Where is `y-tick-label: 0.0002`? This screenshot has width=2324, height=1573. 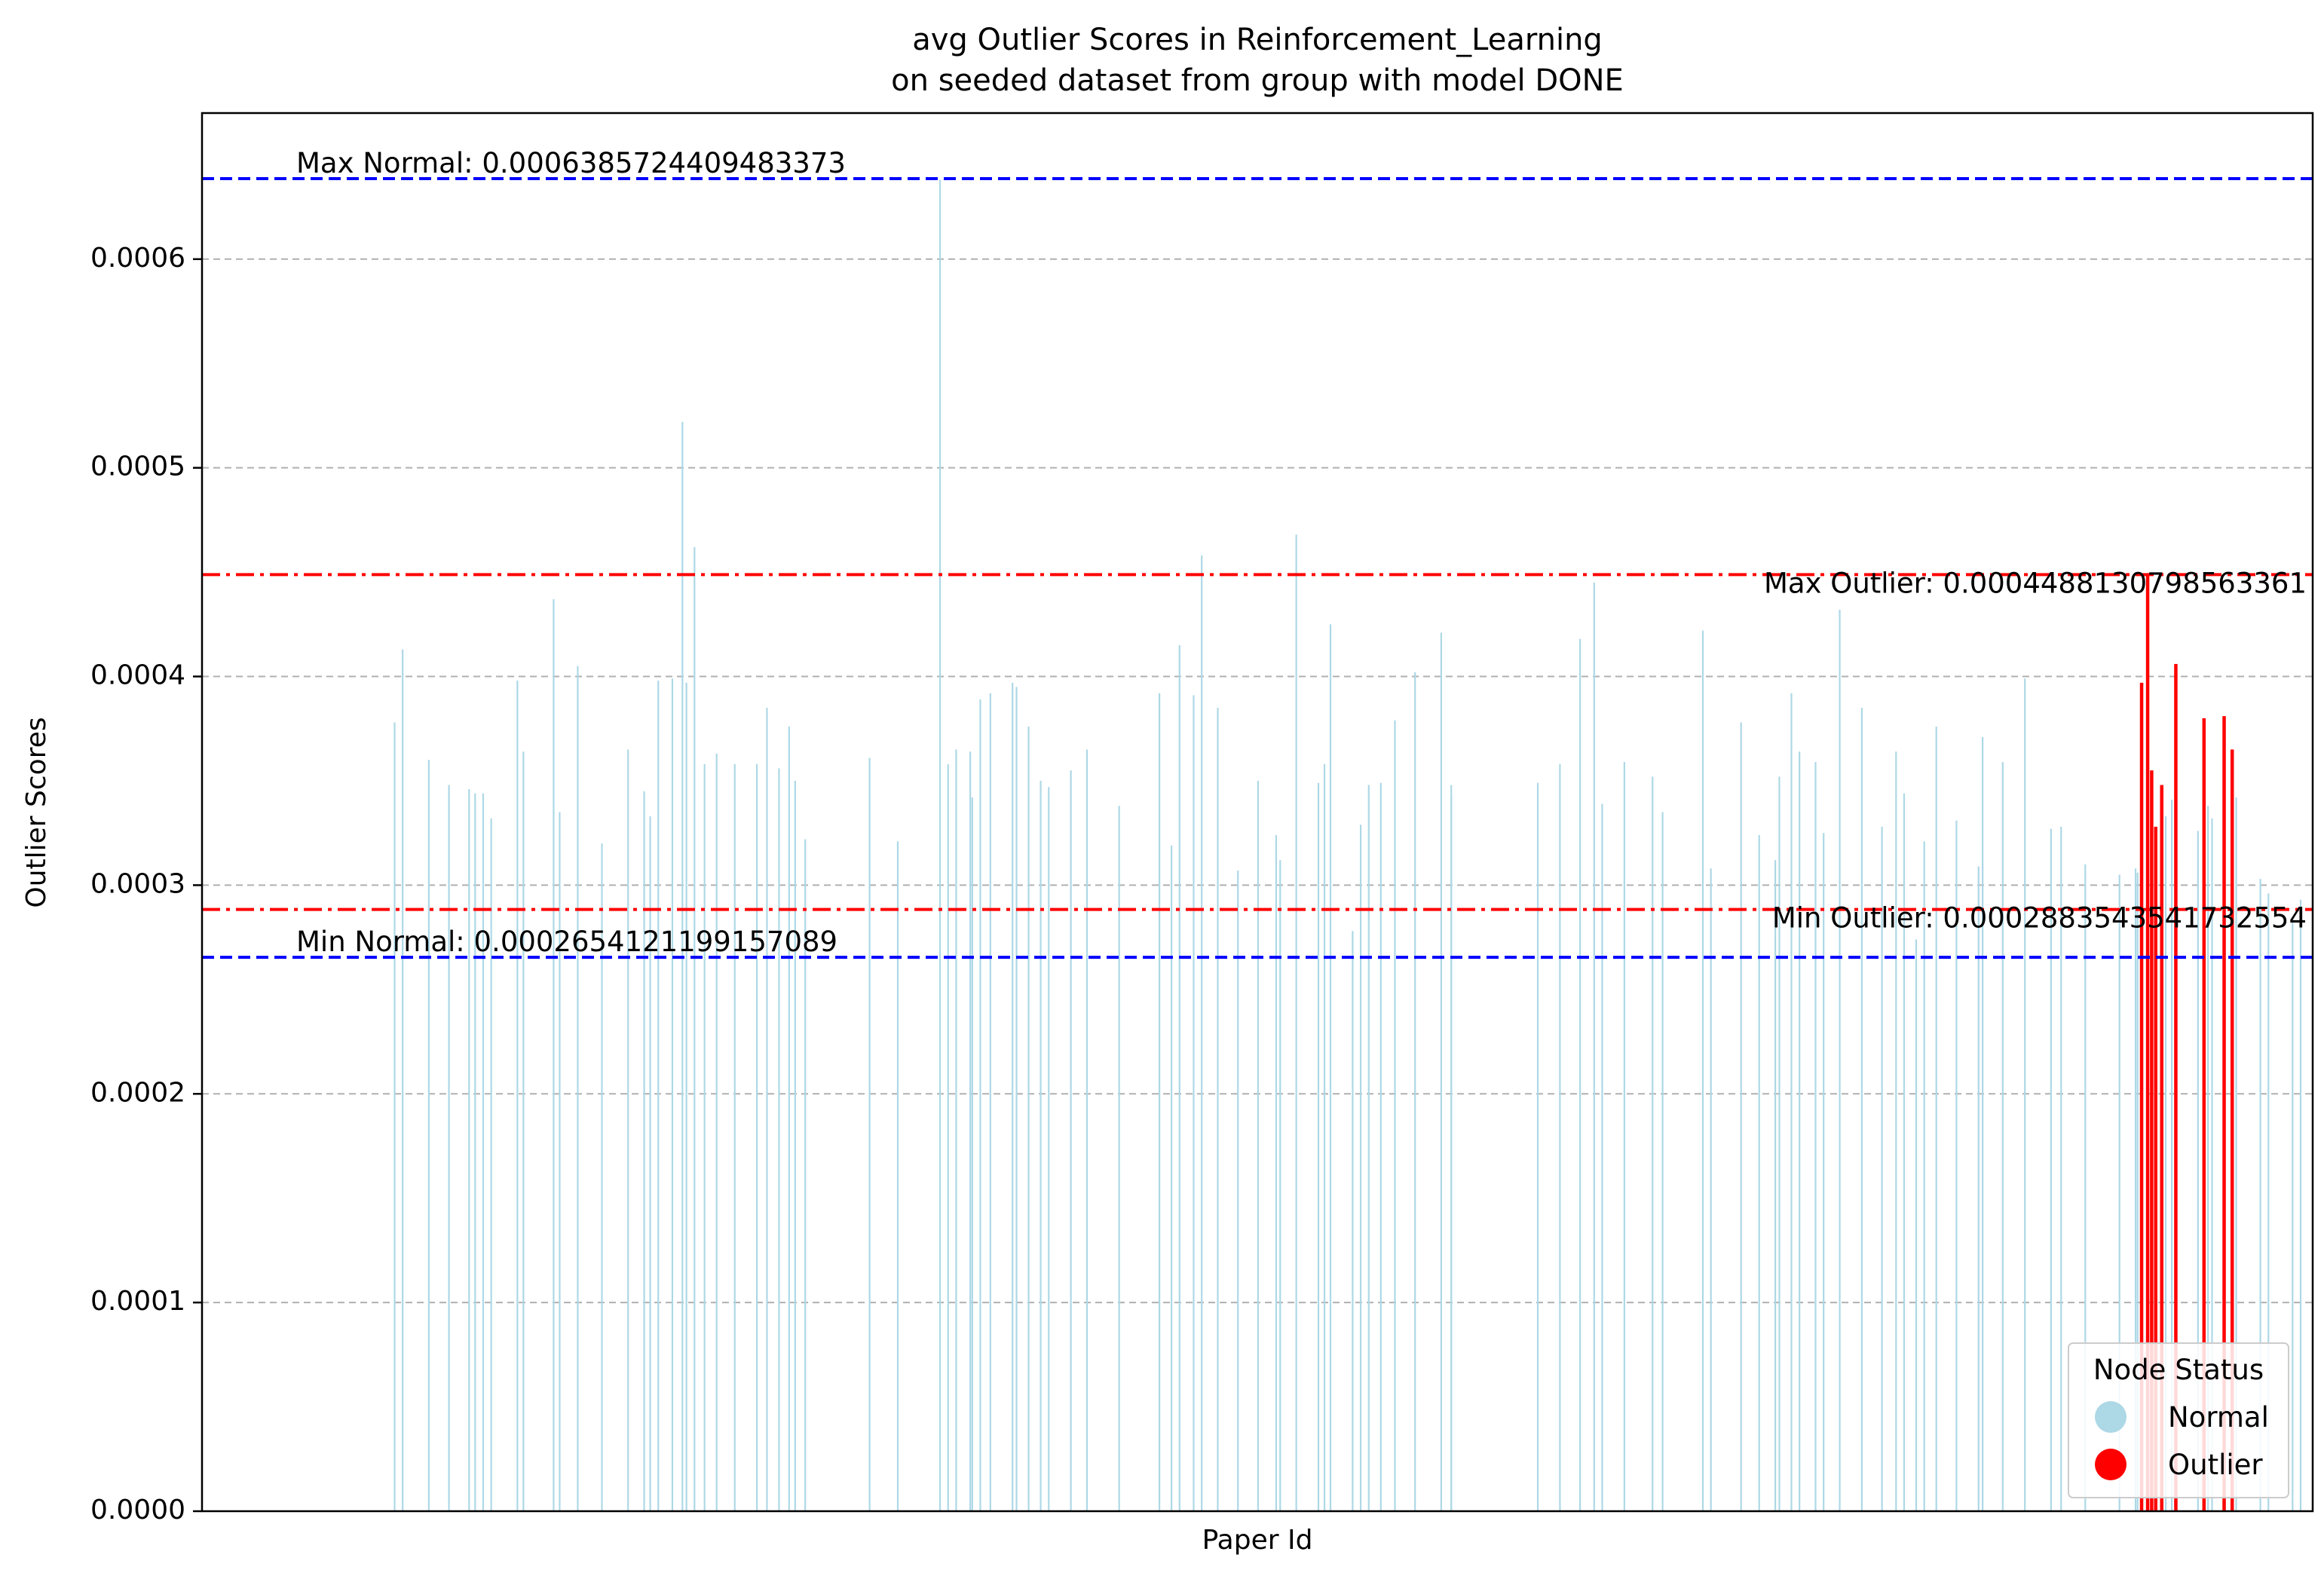 y-tick-label: 0.0002 is located at coordinates (137, 1092).